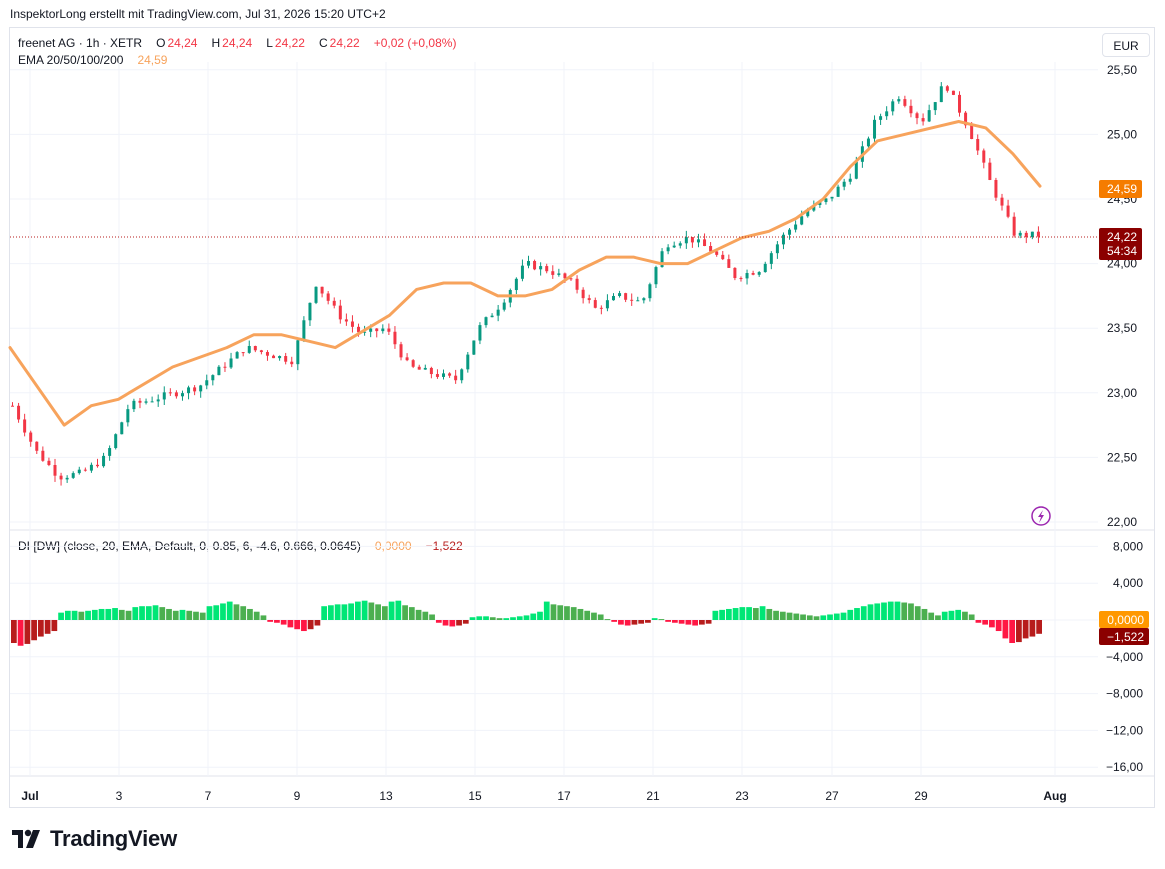 The height and width of the screenshot is (869, 1165). What do you see at coordinates (1122, 70) in the screenshot?
I see `price-tick-label: 25,50` at bounding box center [1122, 70].